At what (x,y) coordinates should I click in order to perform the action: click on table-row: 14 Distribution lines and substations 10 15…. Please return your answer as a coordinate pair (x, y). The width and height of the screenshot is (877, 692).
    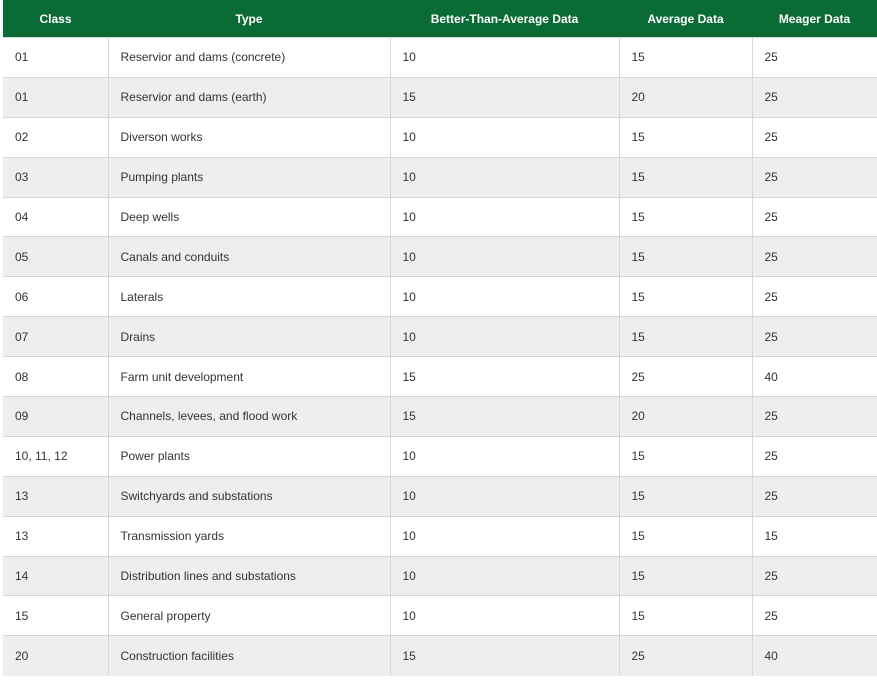
    Looking at the image, I should click on (440, 575).